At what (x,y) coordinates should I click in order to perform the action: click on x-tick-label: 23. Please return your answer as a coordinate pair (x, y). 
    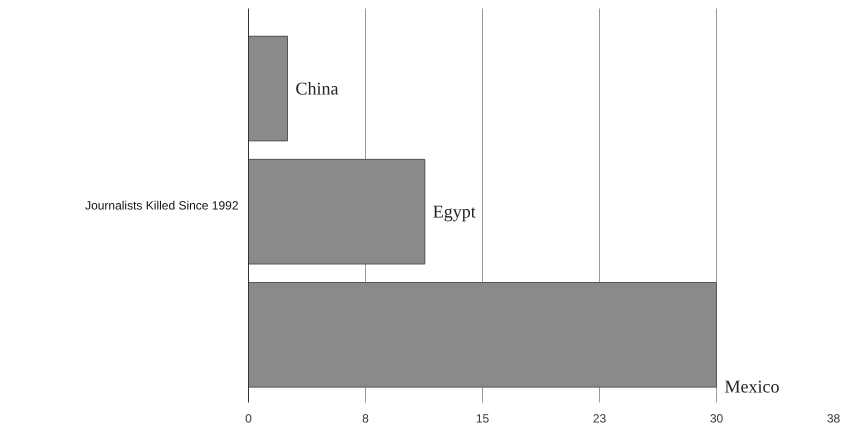
    Looking at the image, I should click on (599, 419).